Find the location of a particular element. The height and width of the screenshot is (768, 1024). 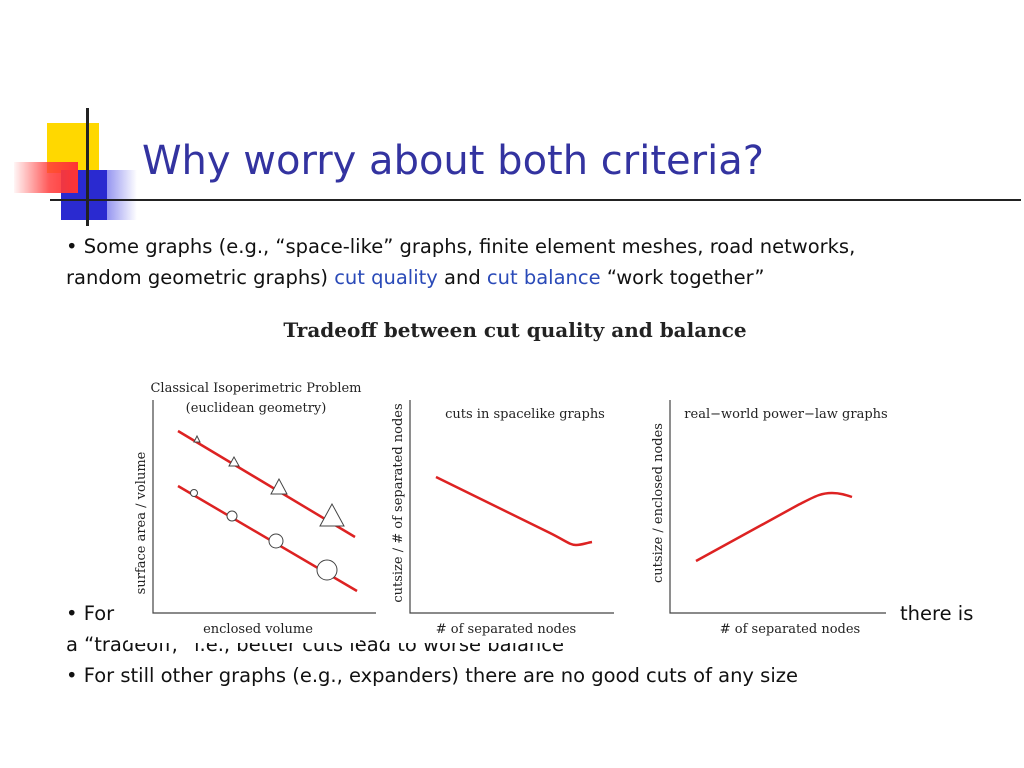

panel-2-ylabel: cutsize / # of separated nodes is located at coordinates (398, 502).